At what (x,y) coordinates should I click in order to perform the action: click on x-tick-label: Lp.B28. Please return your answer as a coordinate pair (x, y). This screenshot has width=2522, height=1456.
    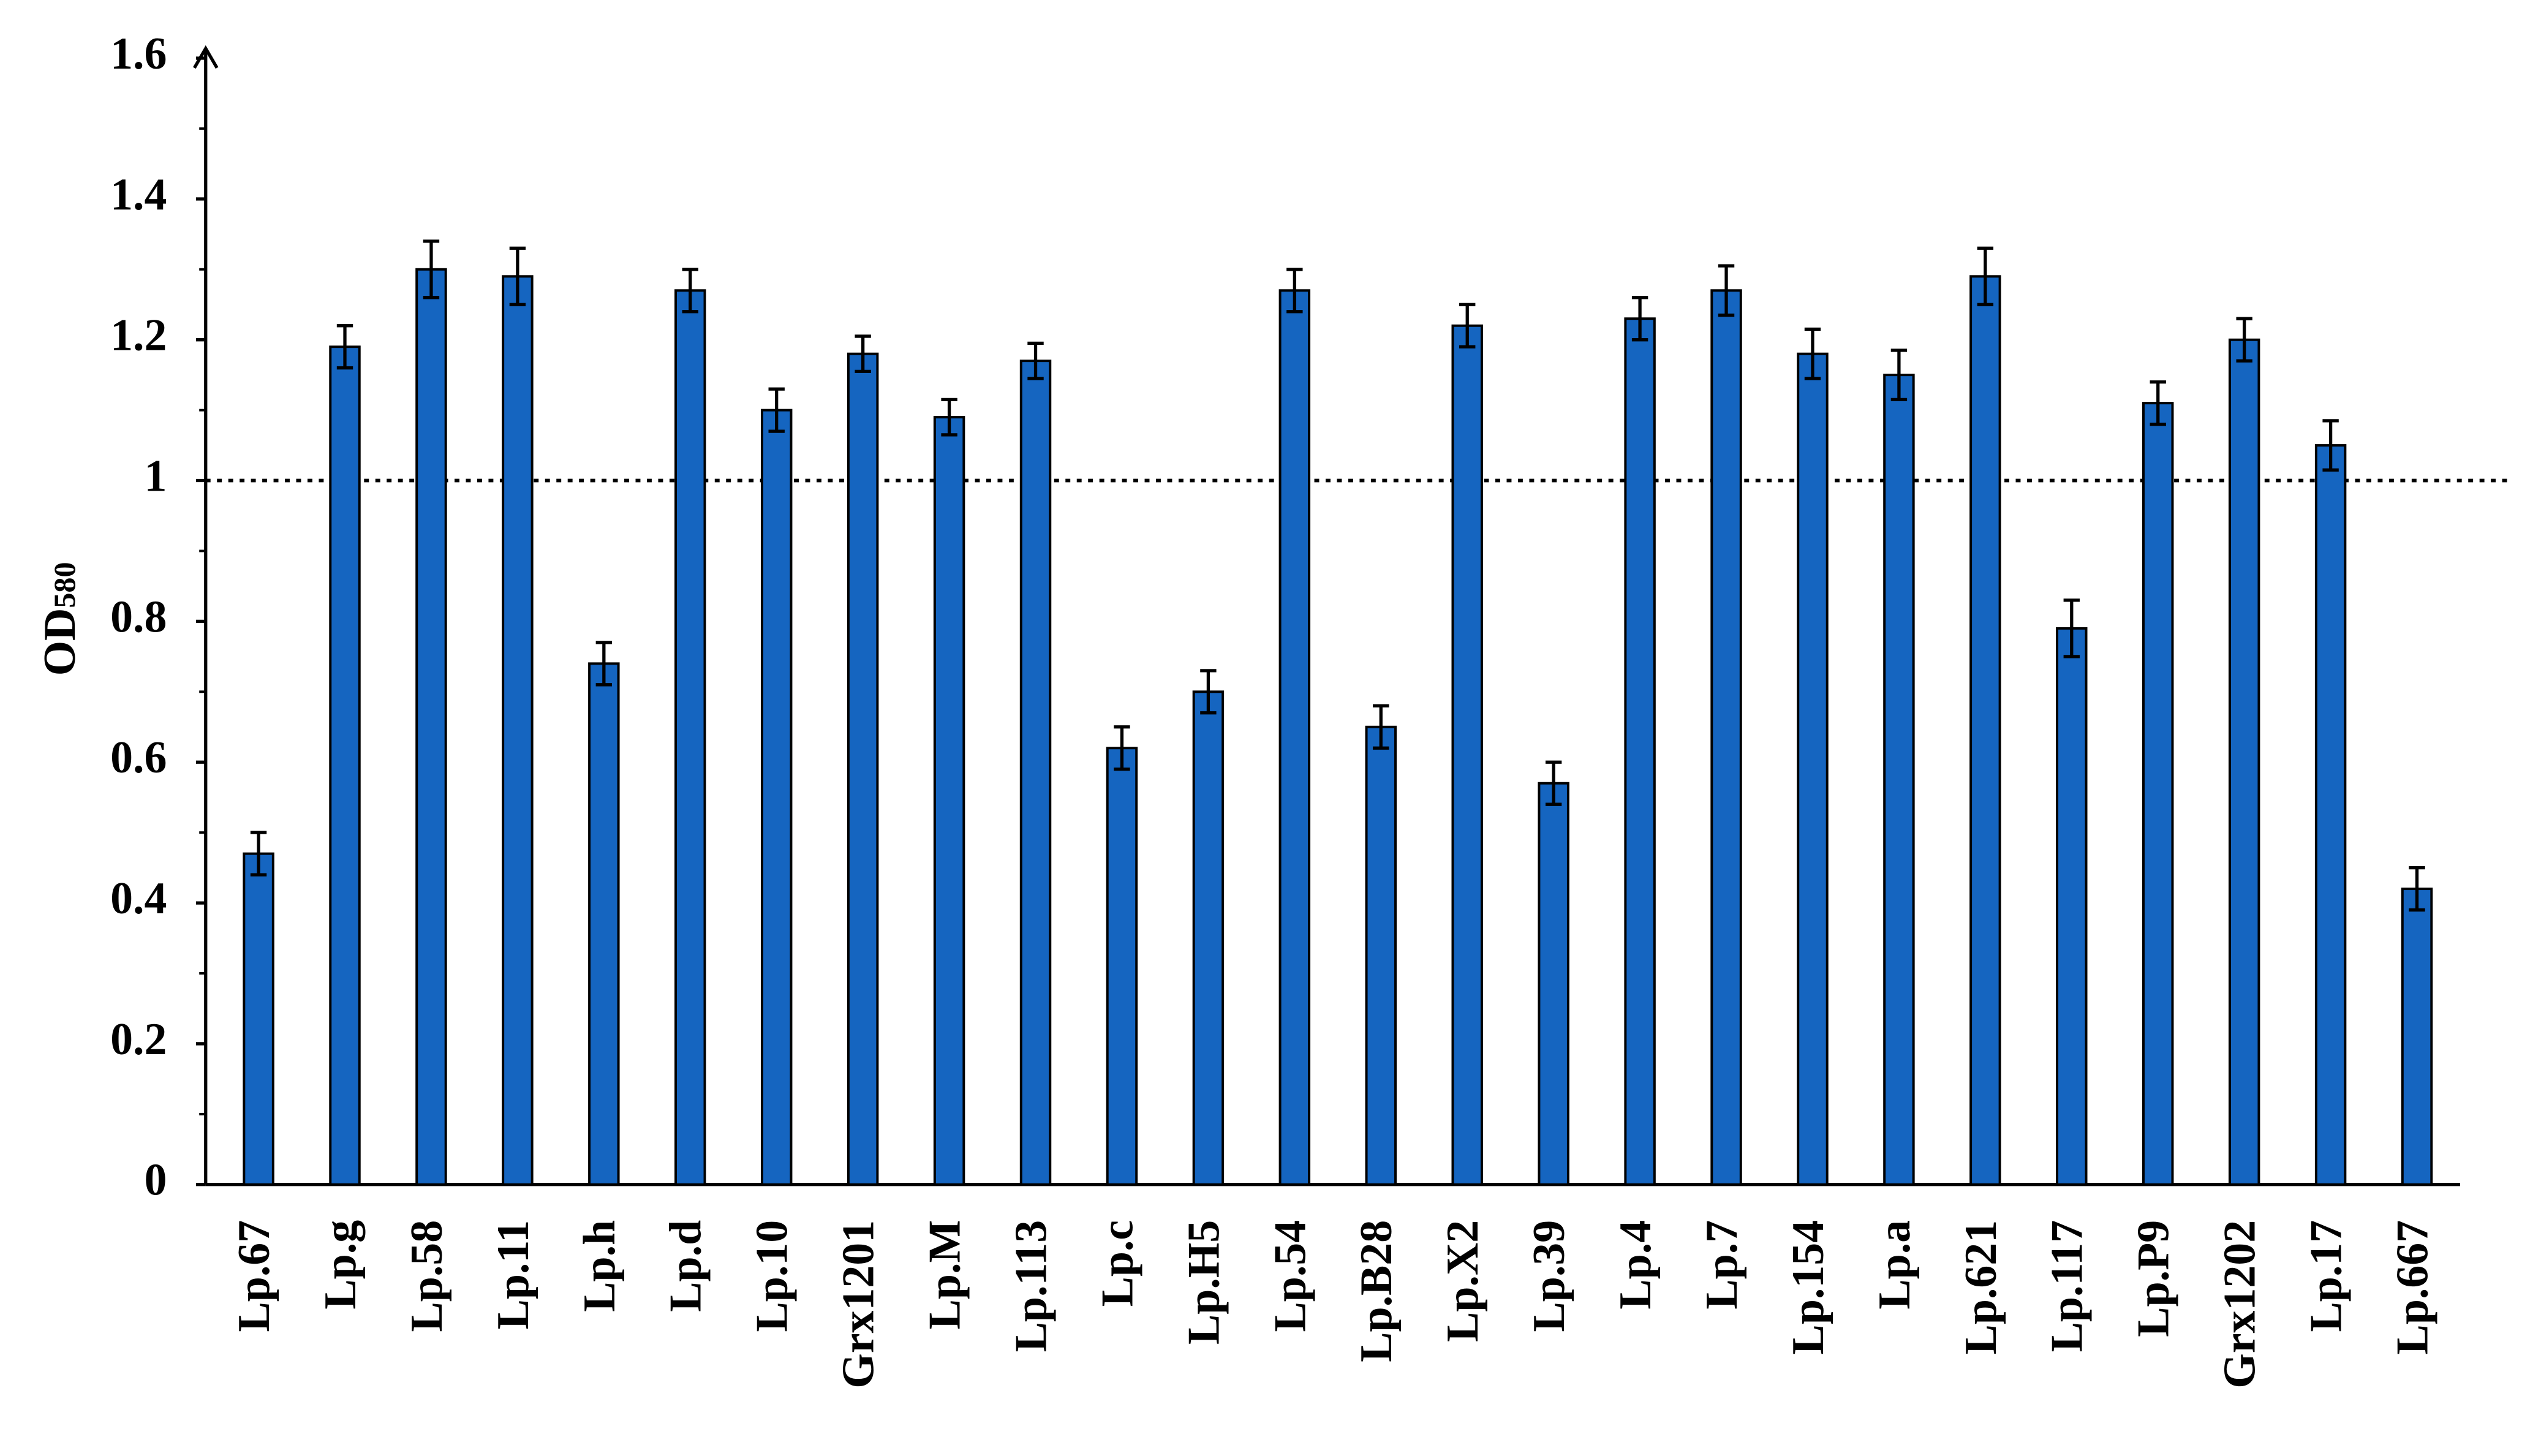
    Looking at the image, I should click on (1376, 1291).